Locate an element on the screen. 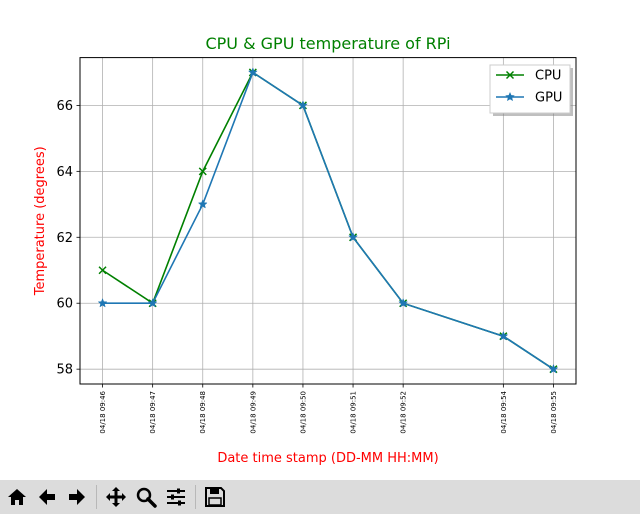 The image size is (640, 514). pan-button is located at coordinates (116, 497).